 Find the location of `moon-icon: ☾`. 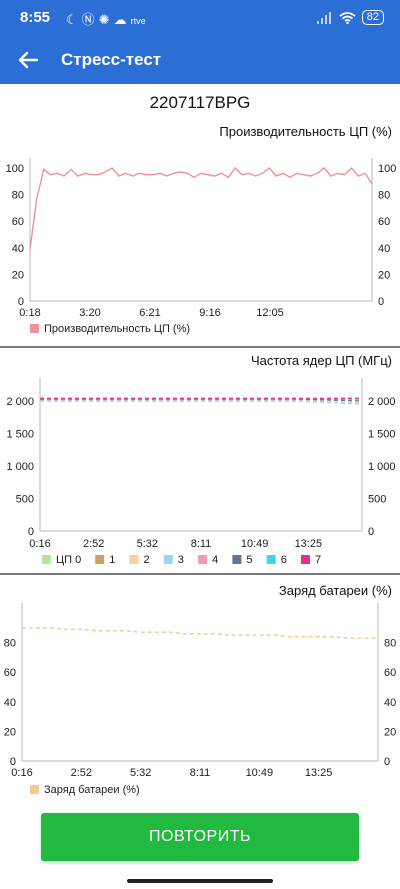

moon-icon: ☾ is located at coordinates (74, 19).